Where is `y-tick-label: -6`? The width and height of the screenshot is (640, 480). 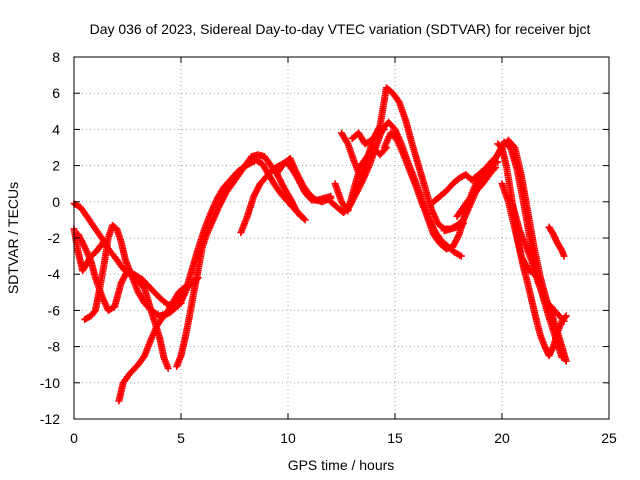
y-tick-label: -6 is located at coordinates (54, 310).